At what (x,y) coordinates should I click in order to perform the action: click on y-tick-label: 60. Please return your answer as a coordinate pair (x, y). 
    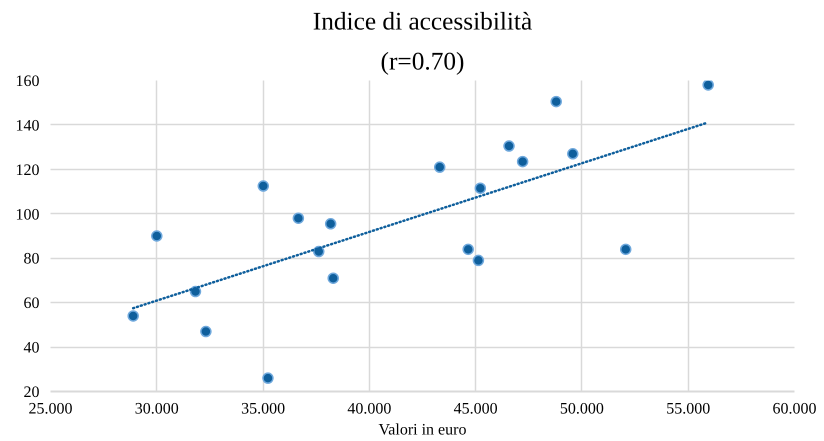
    Looking at the image, I should click on (32, 303).